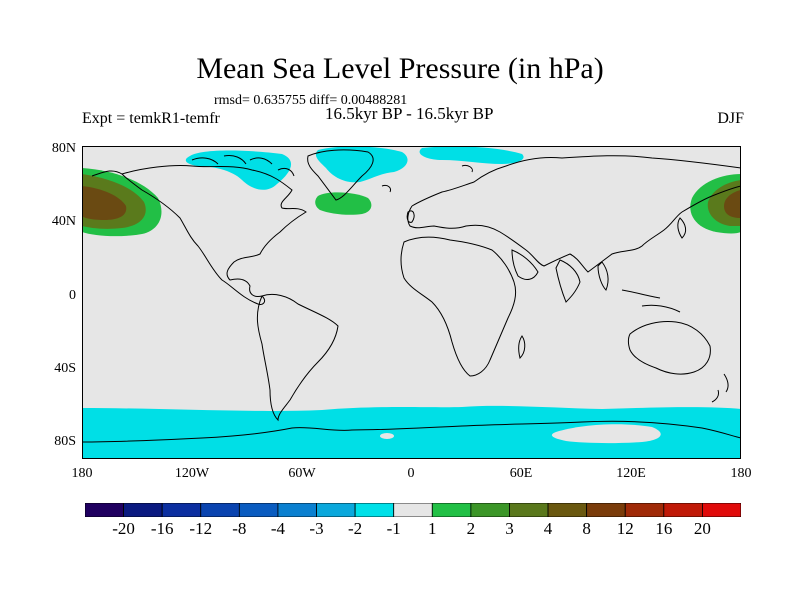  Describe the element at coordinates (316, 528) in the screenshot. I see `colorbar-tick-label: -3` at that location.